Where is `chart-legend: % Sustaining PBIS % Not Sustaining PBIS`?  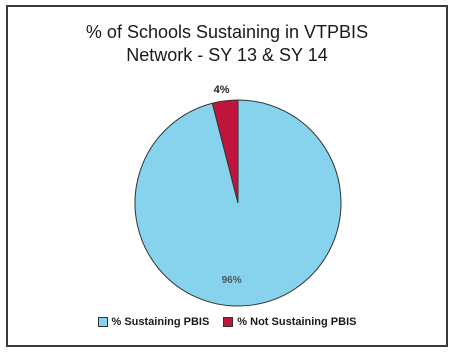
chart-legend: % Sustaining PBIS % Not Sustaining PBIS is located at coordinates (227, 322).